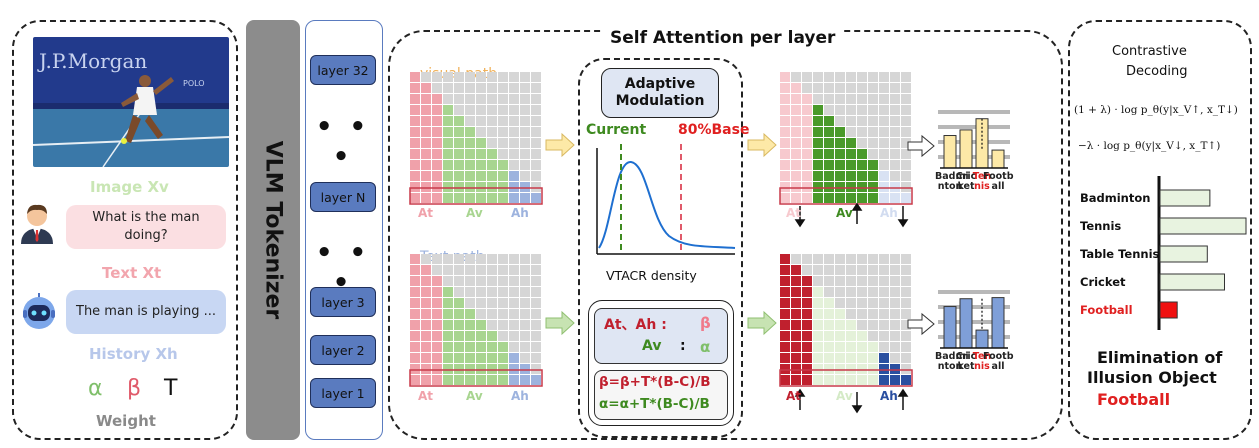  I want to click on density-curve, so click(667, 205).